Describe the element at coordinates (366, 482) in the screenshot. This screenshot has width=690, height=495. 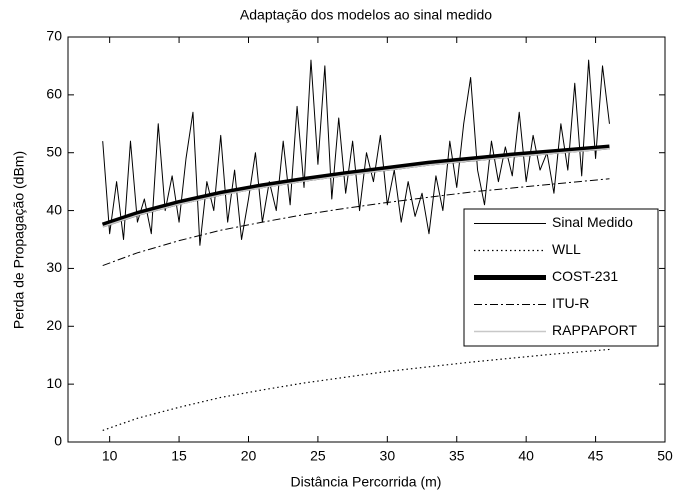
I see `x-axis-label: Distância Percorrida (m)` at that location.